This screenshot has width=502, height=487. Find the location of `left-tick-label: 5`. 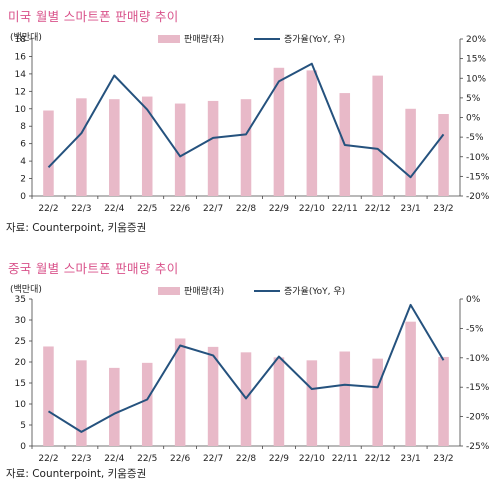

left-tick-label: 5 is located at coordinates (23, 426).